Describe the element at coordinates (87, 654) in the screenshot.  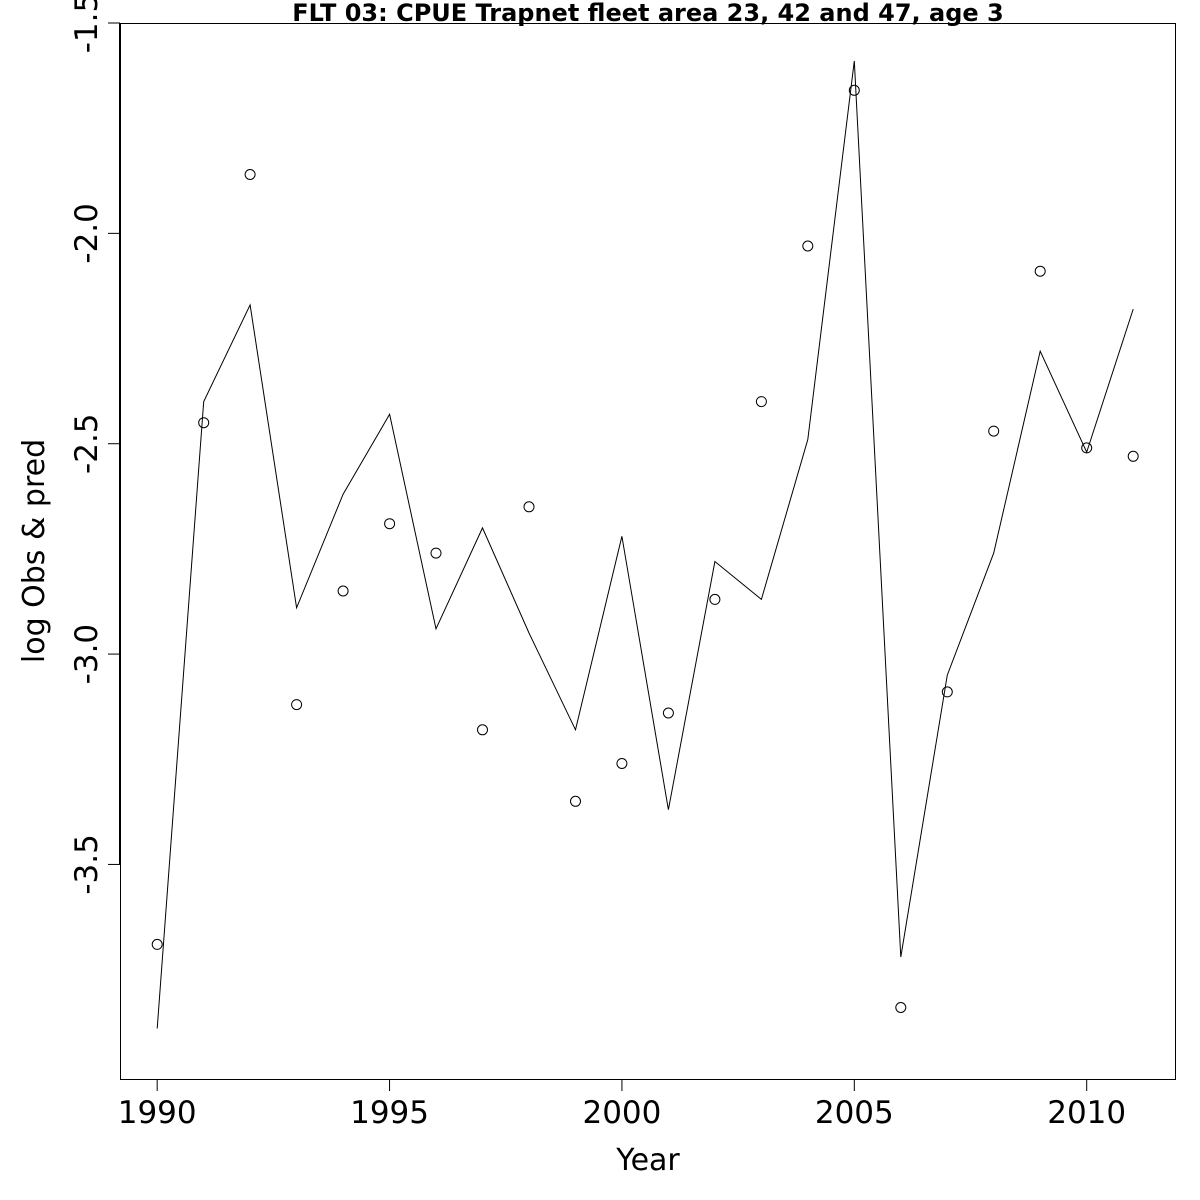
I see `y-tick-label: -3.0` at that location.